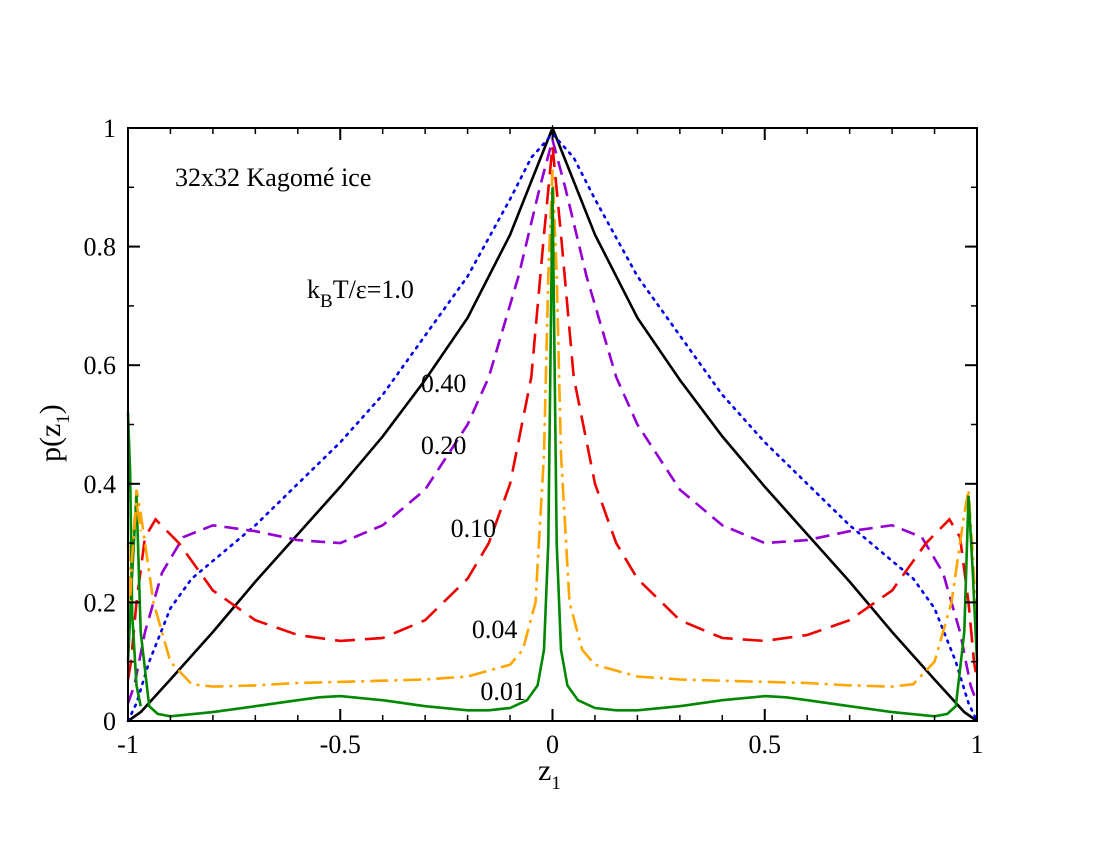 This screenshot has height=850, width=1100. What do you see at coordinates (444, 383) in the screenshot?
I see `series-annotation-0.40: 0.40` at bounding box center [444, 383].